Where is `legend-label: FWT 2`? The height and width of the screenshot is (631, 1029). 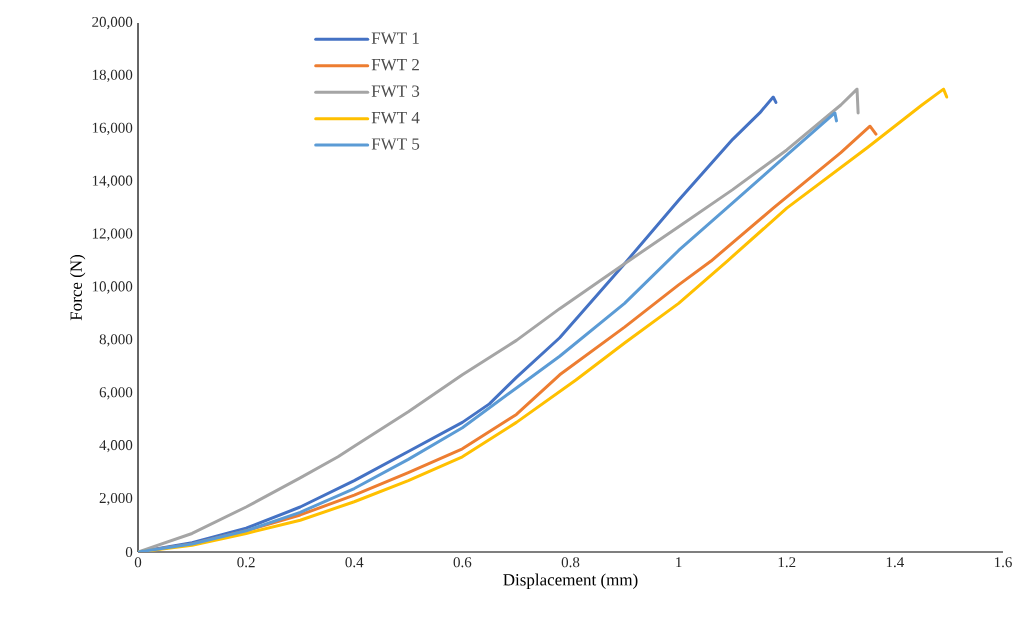
legend-label: FWT 2 is located at coordinates (395, 64).